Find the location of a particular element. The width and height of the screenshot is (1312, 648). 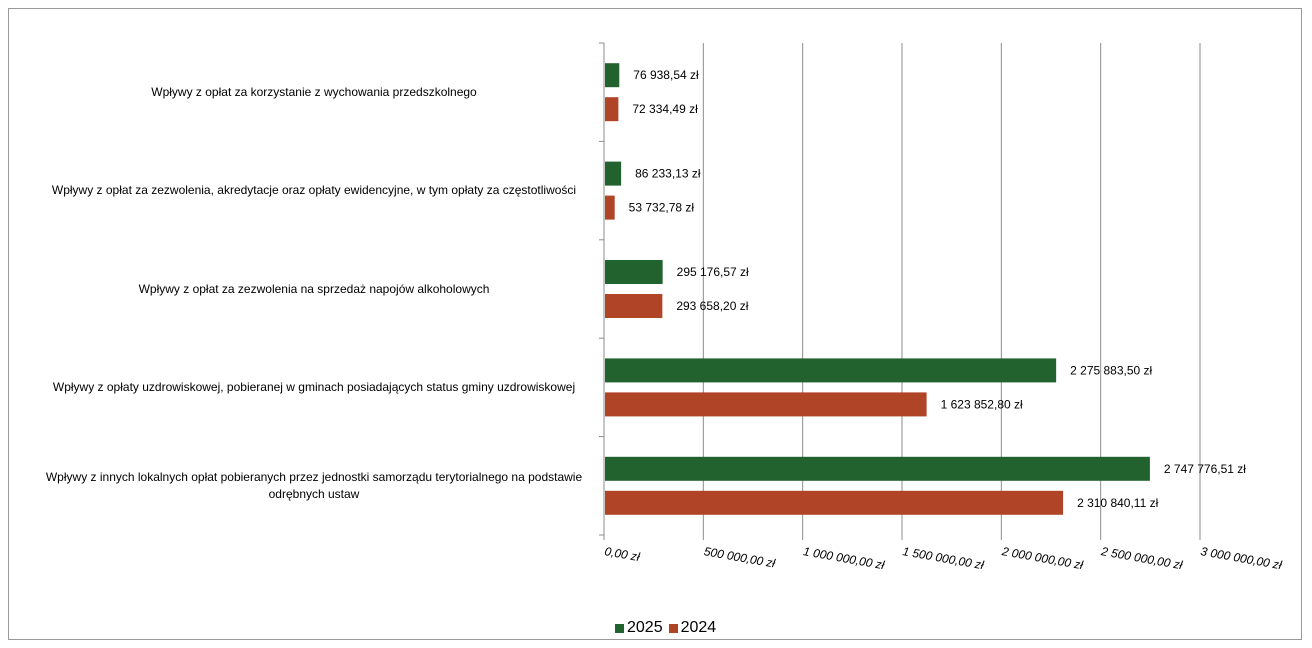

x-tick-label: 2 500 000,00 zł is located at coordinates (1141, 558).